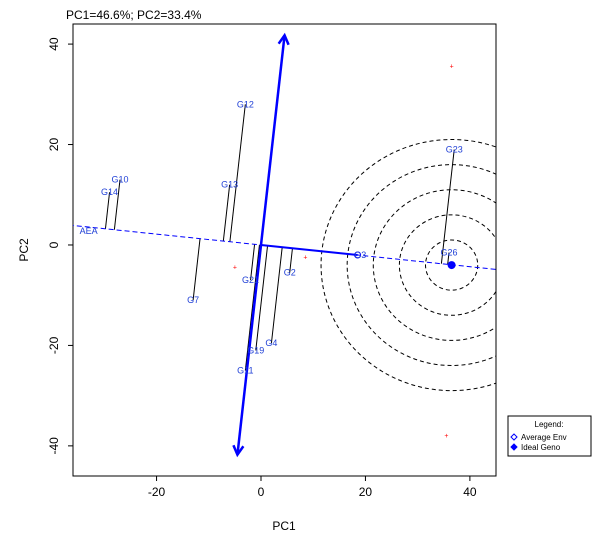 The width and height of the screenshot is (599, 544). Describe the element at coordinates (193, 300) in the screenshot. I see `genotype-label: G7` at that location.